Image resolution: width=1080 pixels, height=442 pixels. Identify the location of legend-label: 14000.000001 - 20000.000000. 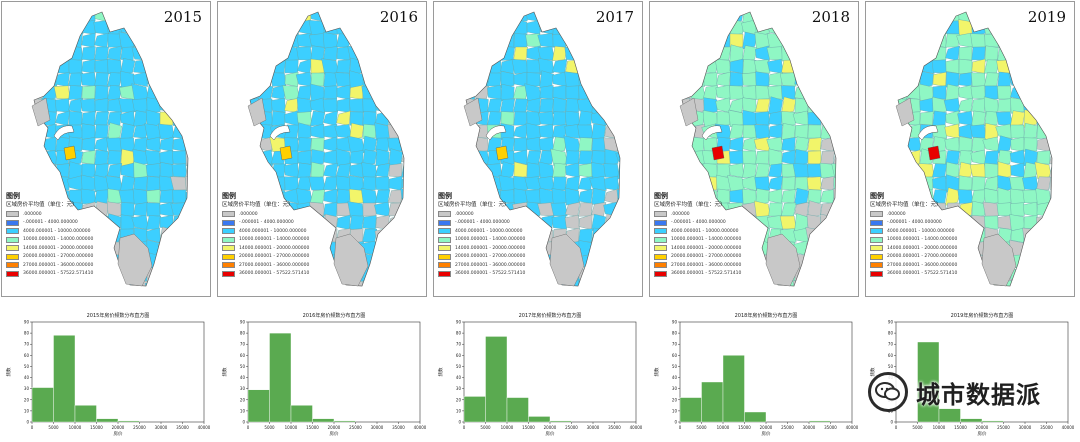
(274, 248).